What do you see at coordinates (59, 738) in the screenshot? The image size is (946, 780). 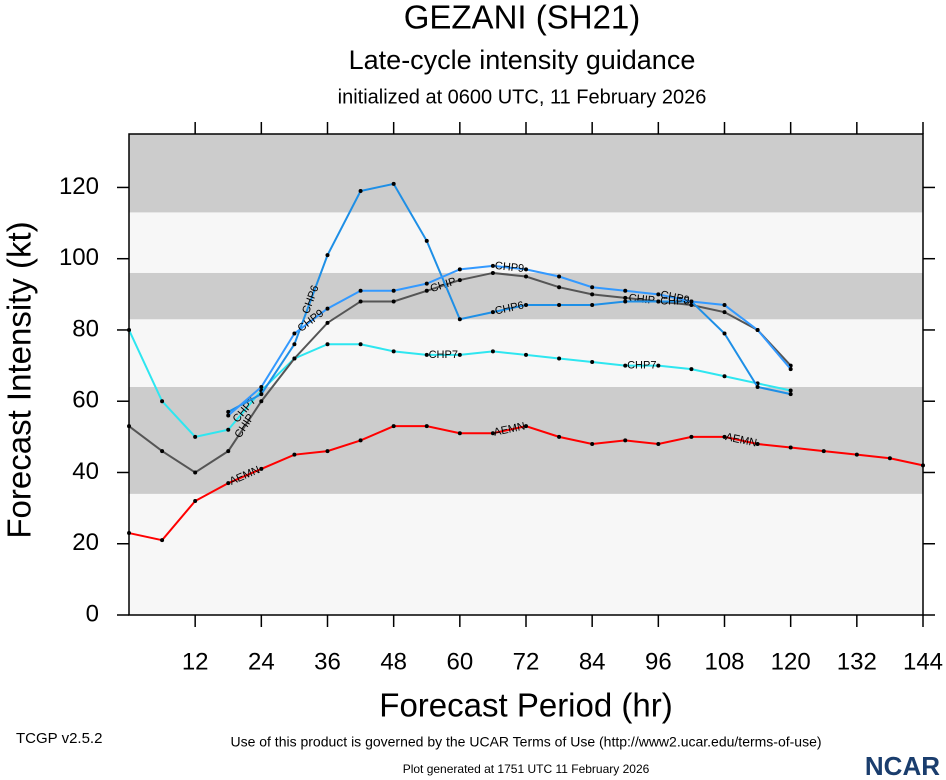 I see `version: TCGP v2.5.2` at bounding box center [59, 738].